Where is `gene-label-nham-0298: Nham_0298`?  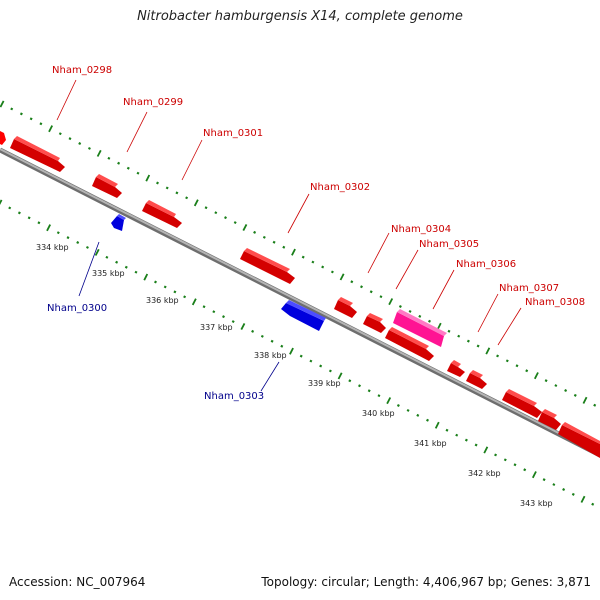 gene-label-nham-0298: Nham_0298 is located at coordinates (82, 70).